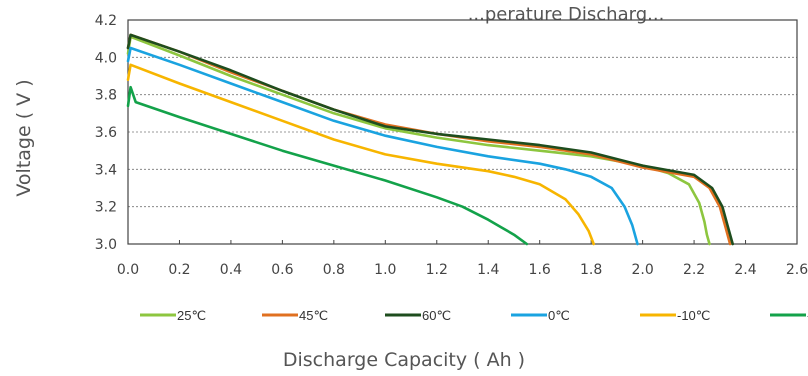 This screenshot has width=808, height=376. What do you see at coordinates (106, 96) in the screenshot?
I see `y-tick-label: 3.8` at bounding box center [106, 96].